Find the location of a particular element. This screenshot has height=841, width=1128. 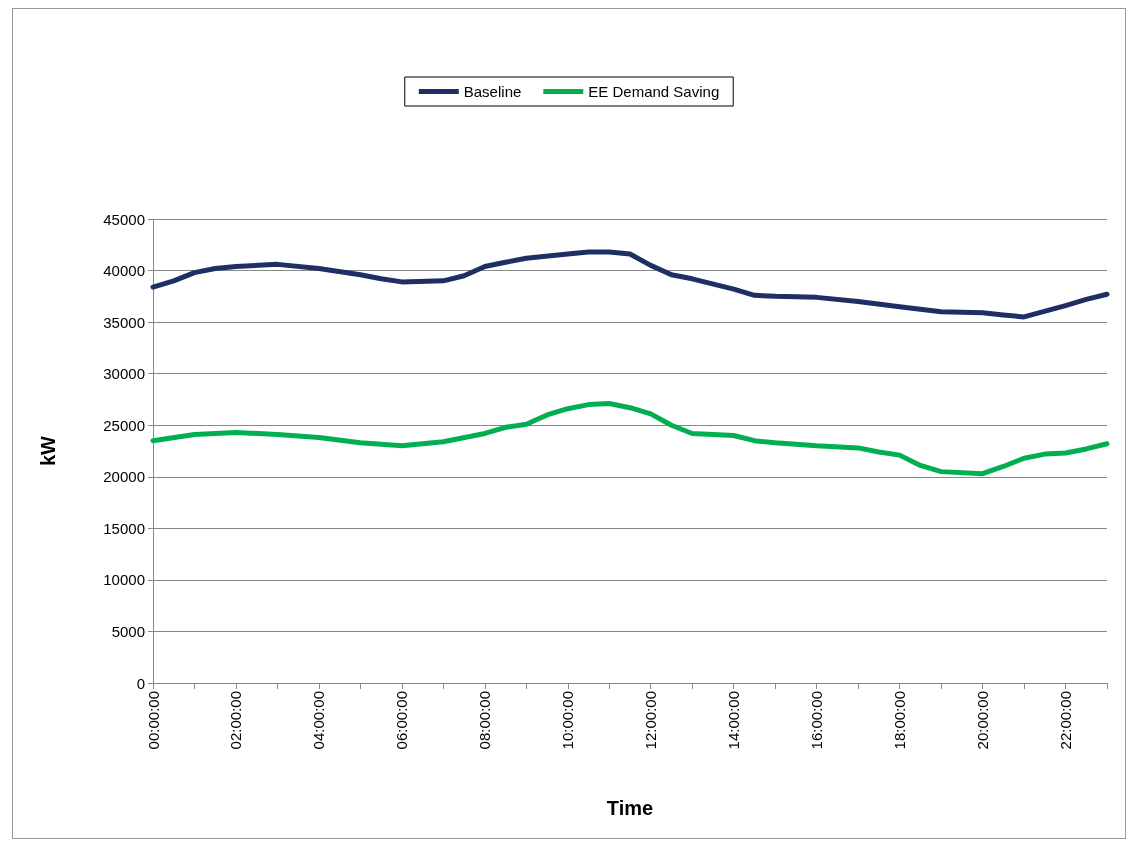

x-tick-label: 16:00:00 is located at coordinates (817, 720).